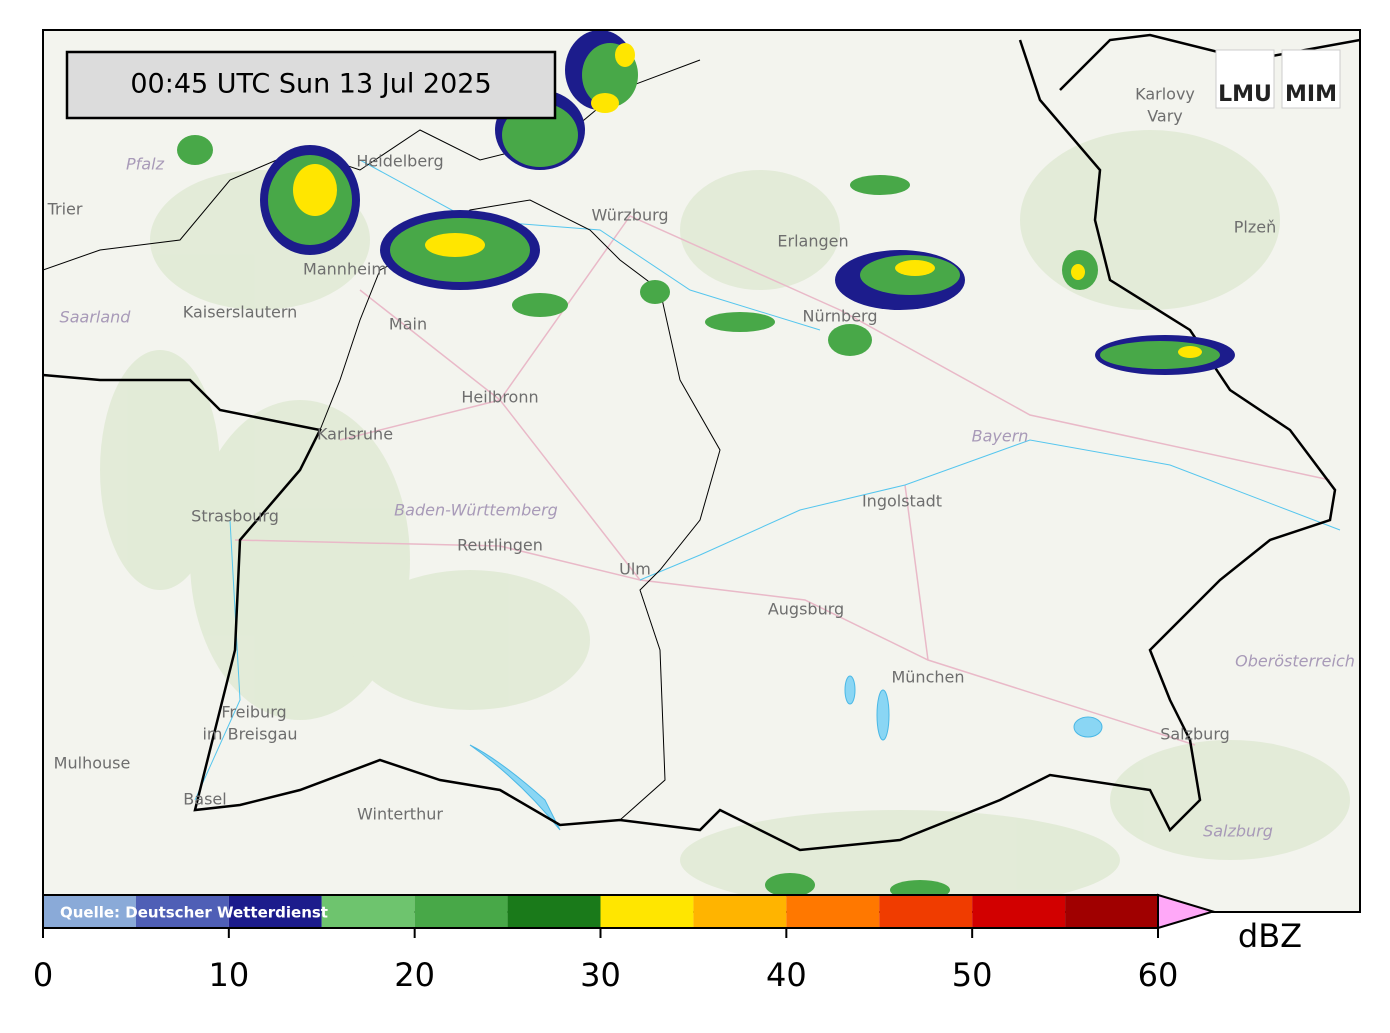 The height and width of the screenshot is (1033, 1390). I want to click on place-label: Salzburg, so click(1195, 734).